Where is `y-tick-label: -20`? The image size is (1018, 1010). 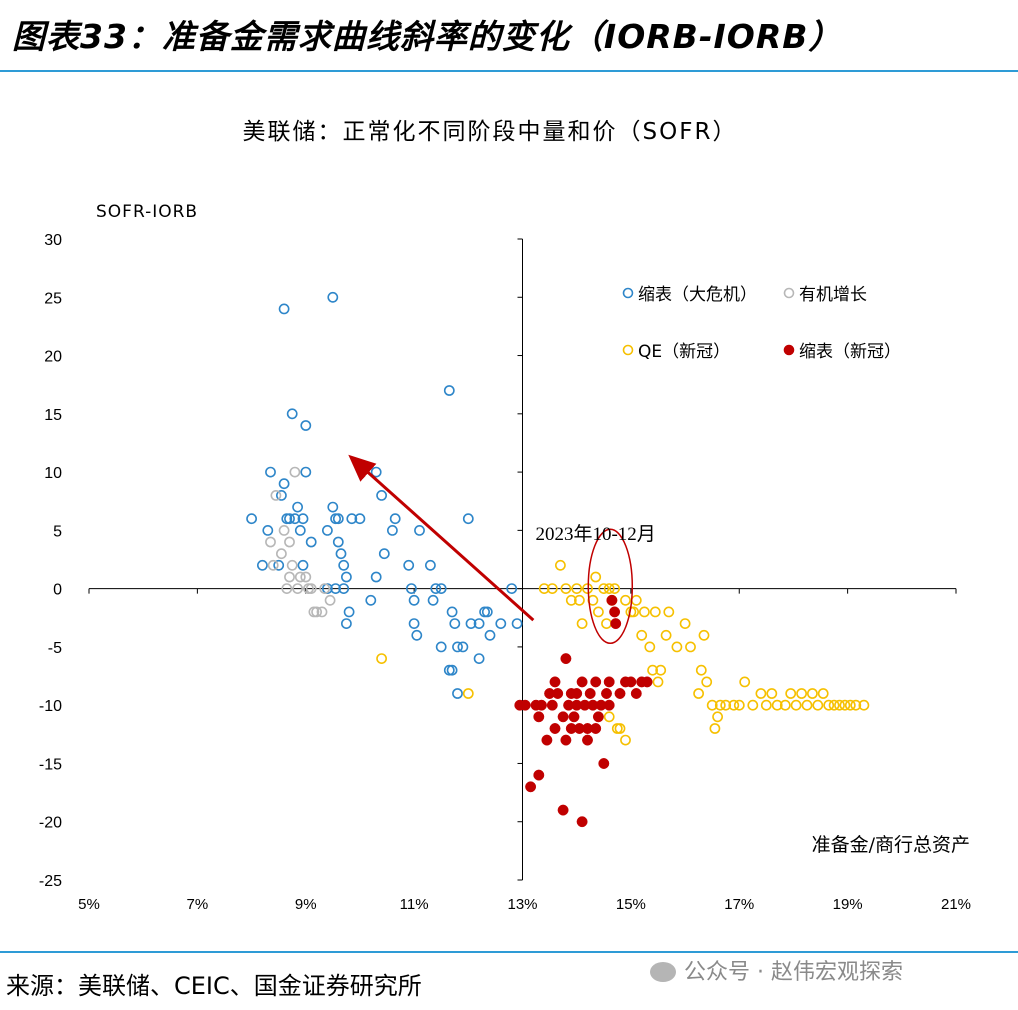
y-tick-label: -20 is located at coordinates (50, 823).